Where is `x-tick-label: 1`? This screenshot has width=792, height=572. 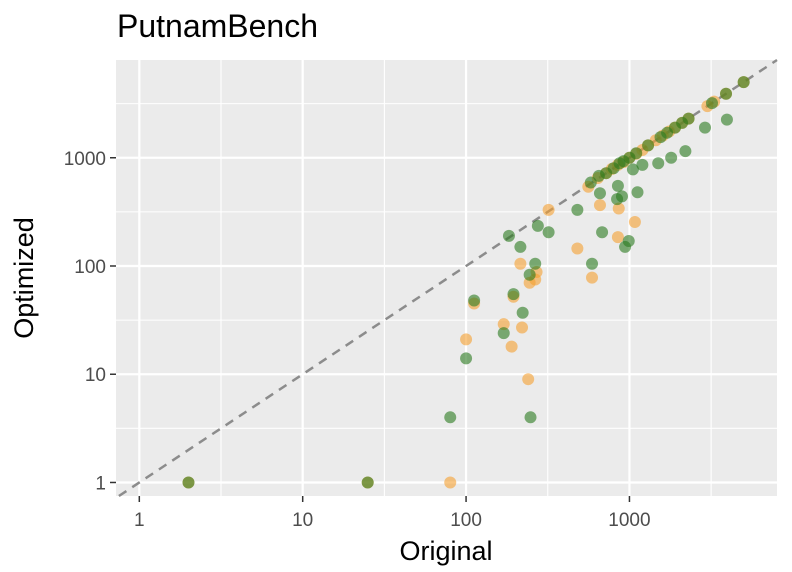
x-tick-label: 1 is located at coordinates (139, 520).